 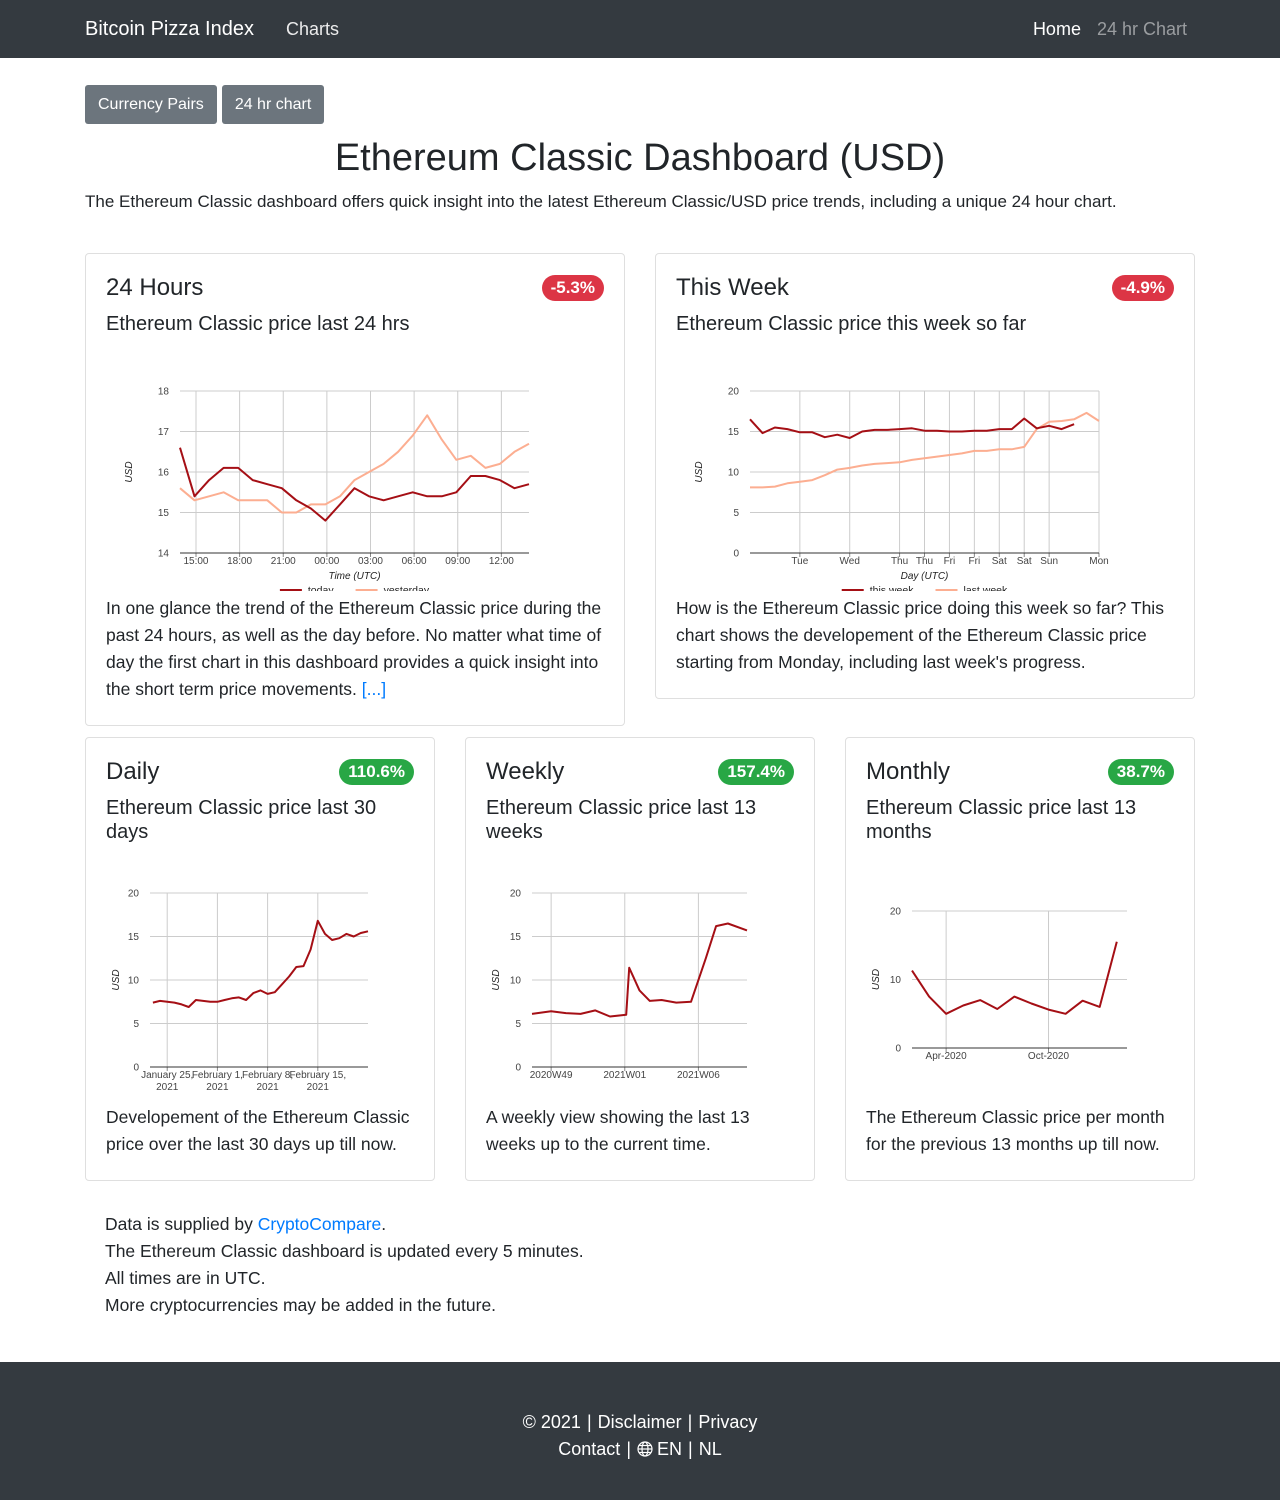 I want to click on x-tick-label-box: Fri, so click(x=949, y=561).